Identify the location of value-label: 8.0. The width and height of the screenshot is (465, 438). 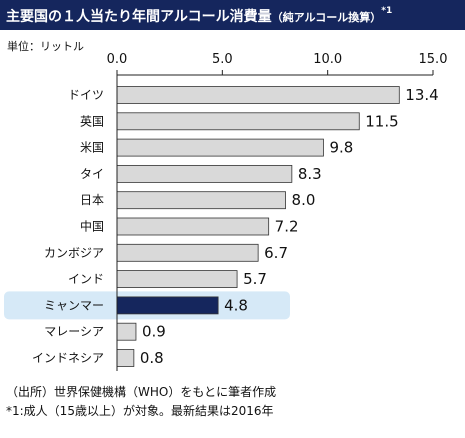
(304, 200).